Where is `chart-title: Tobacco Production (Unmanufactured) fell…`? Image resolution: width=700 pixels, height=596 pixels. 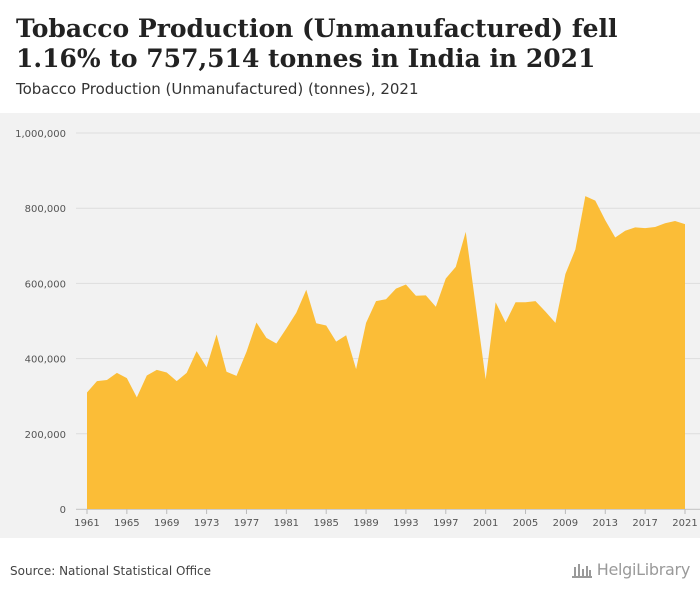
chart-title: Tobacco Production (Unmanufactured) fell… is located at coordinates (317, 43).